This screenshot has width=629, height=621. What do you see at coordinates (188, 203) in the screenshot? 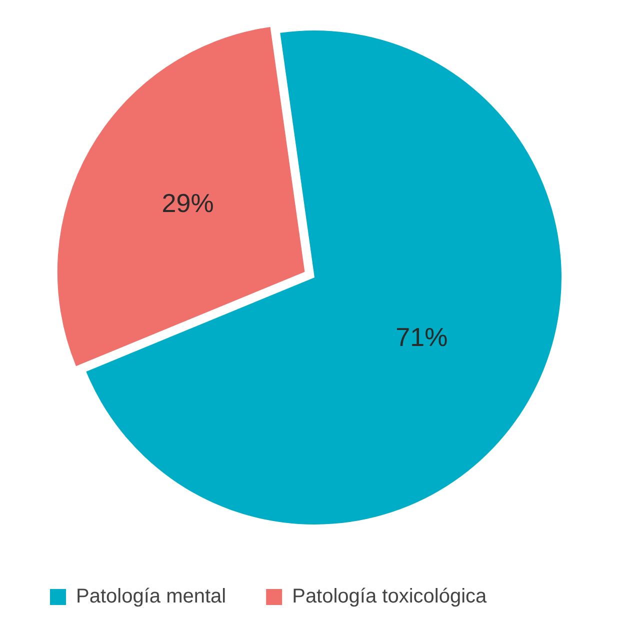
I see `data-label: 29%` at bounding box center [188, 203].